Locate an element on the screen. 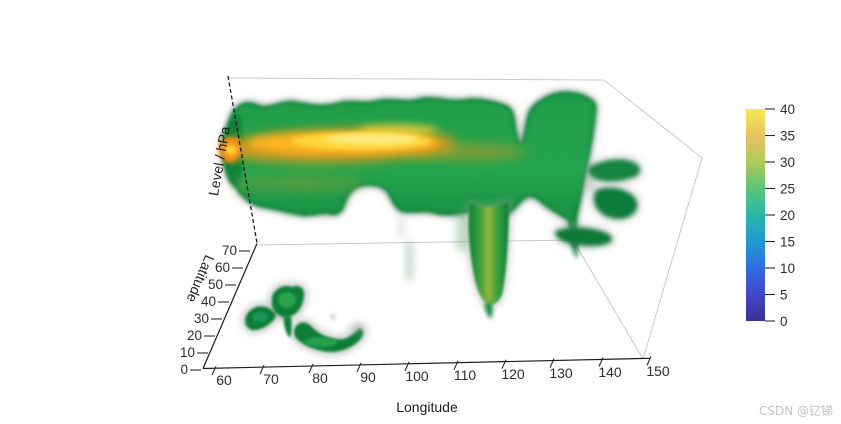 Image resolution: width=841 pixels, height=424 pixels. volume-floor-islands is located at coordinates (305, 319).